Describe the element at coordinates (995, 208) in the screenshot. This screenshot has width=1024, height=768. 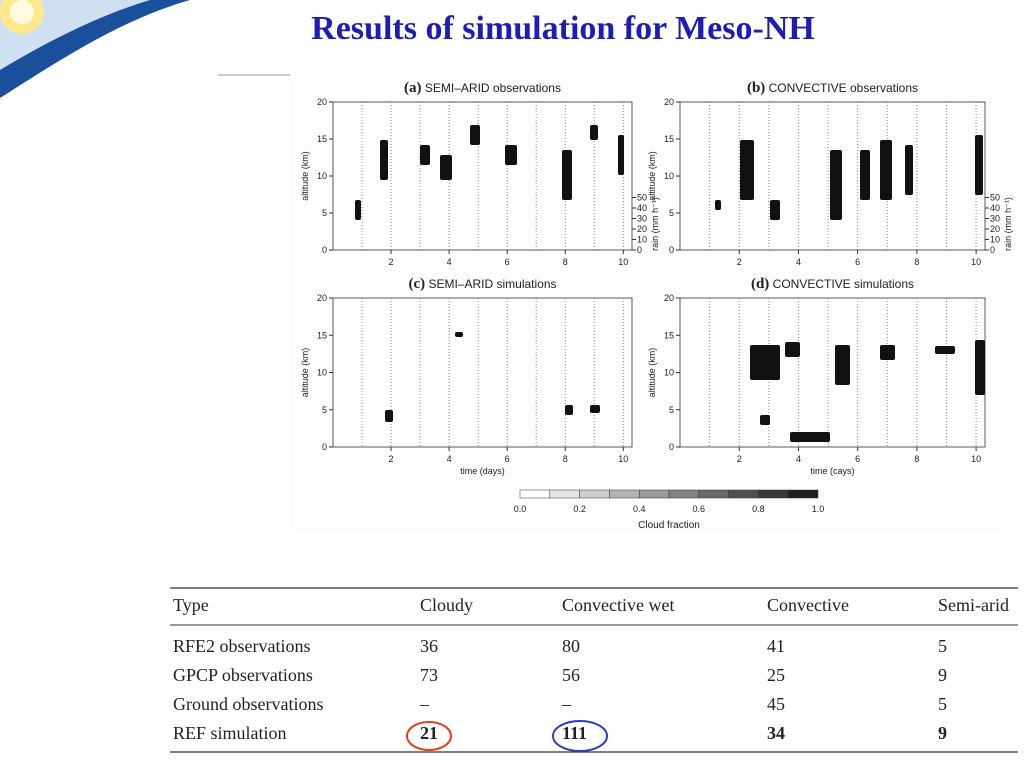
I see `rain-tick-label: 40` at that location.